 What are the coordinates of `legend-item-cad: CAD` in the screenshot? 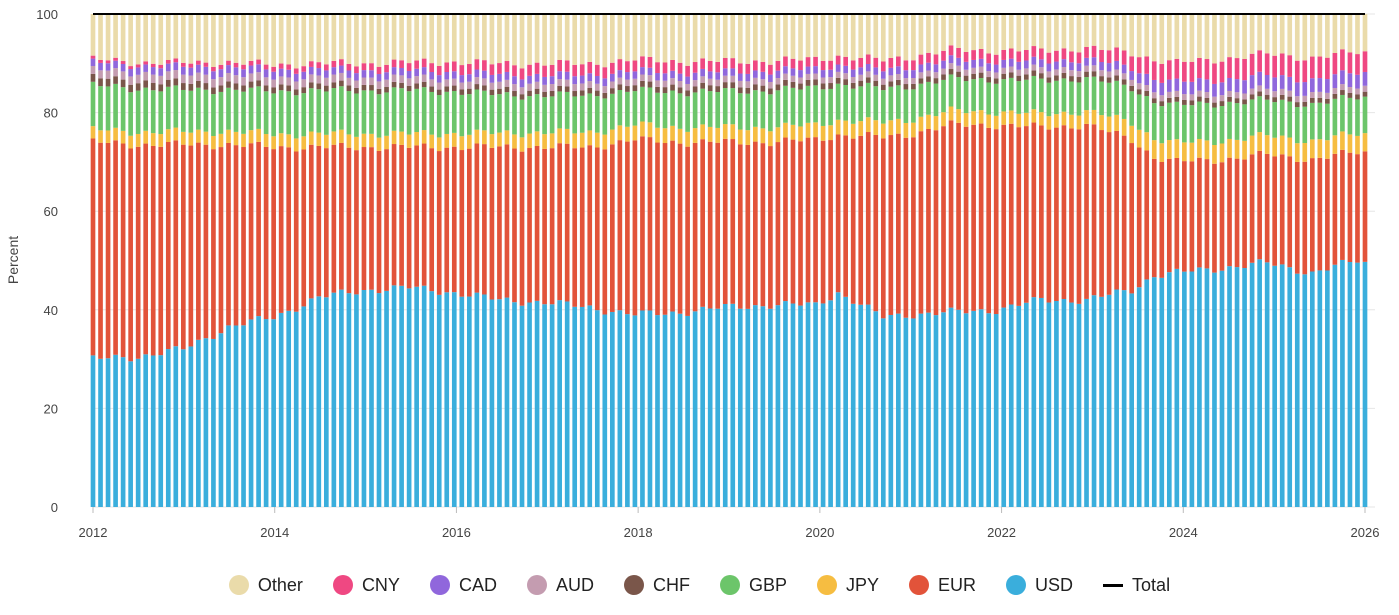 It's located at (463, 585).